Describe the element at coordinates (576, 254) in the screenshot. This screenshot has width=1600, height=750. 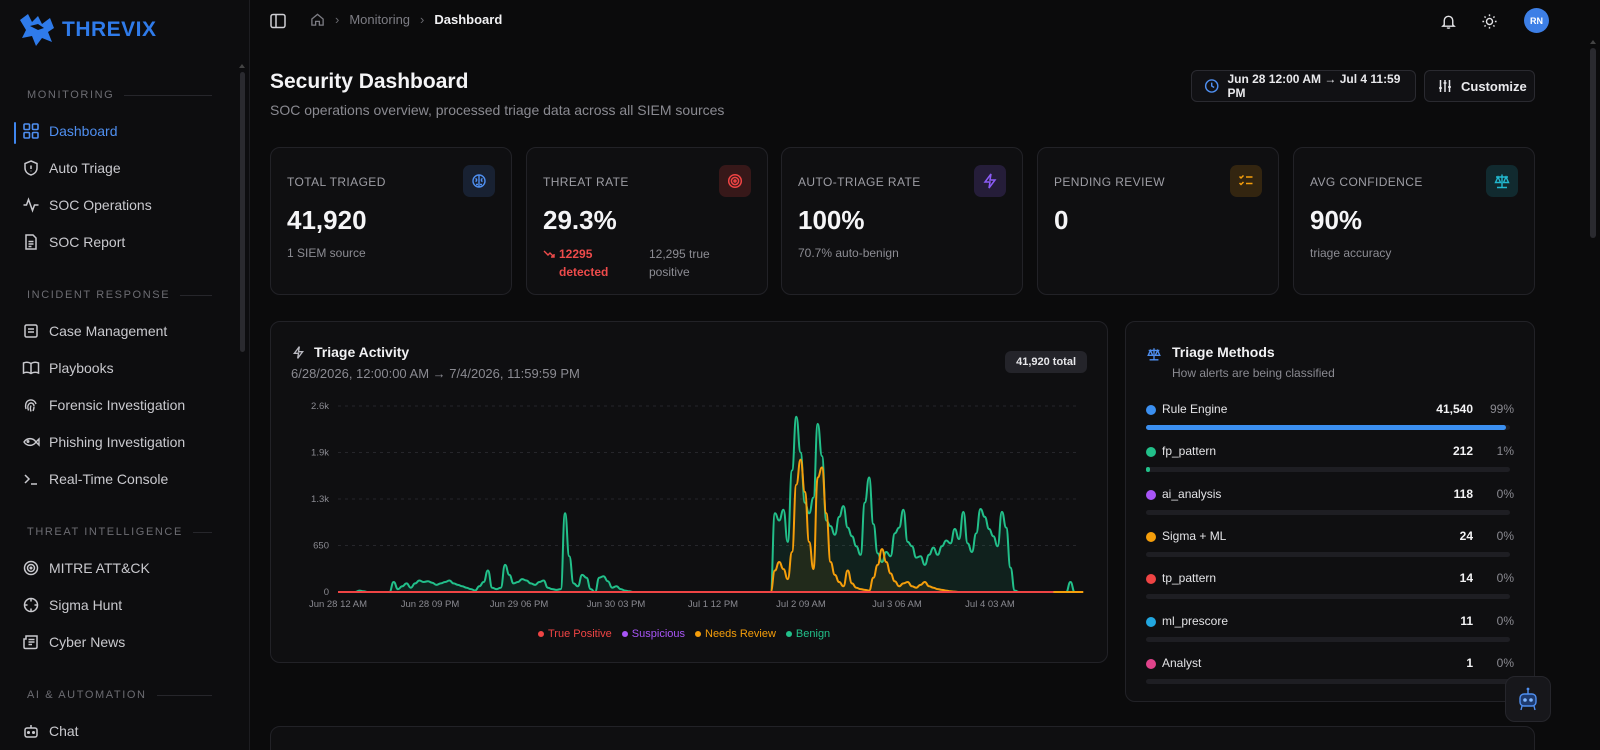
I see `kpi-trend-line: 12295` at that location.